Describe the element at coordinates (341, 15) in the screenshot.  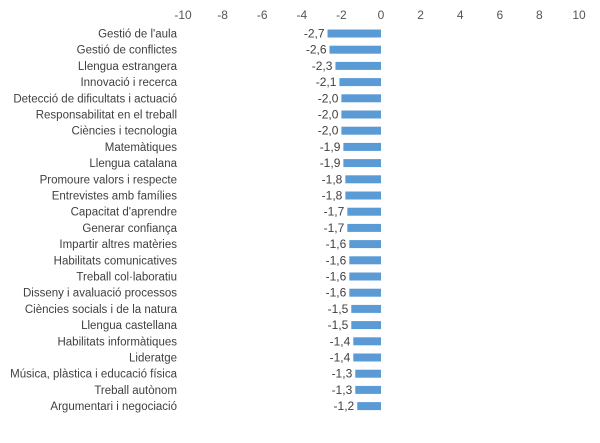
I see `x-tick-label: -2` at that location.